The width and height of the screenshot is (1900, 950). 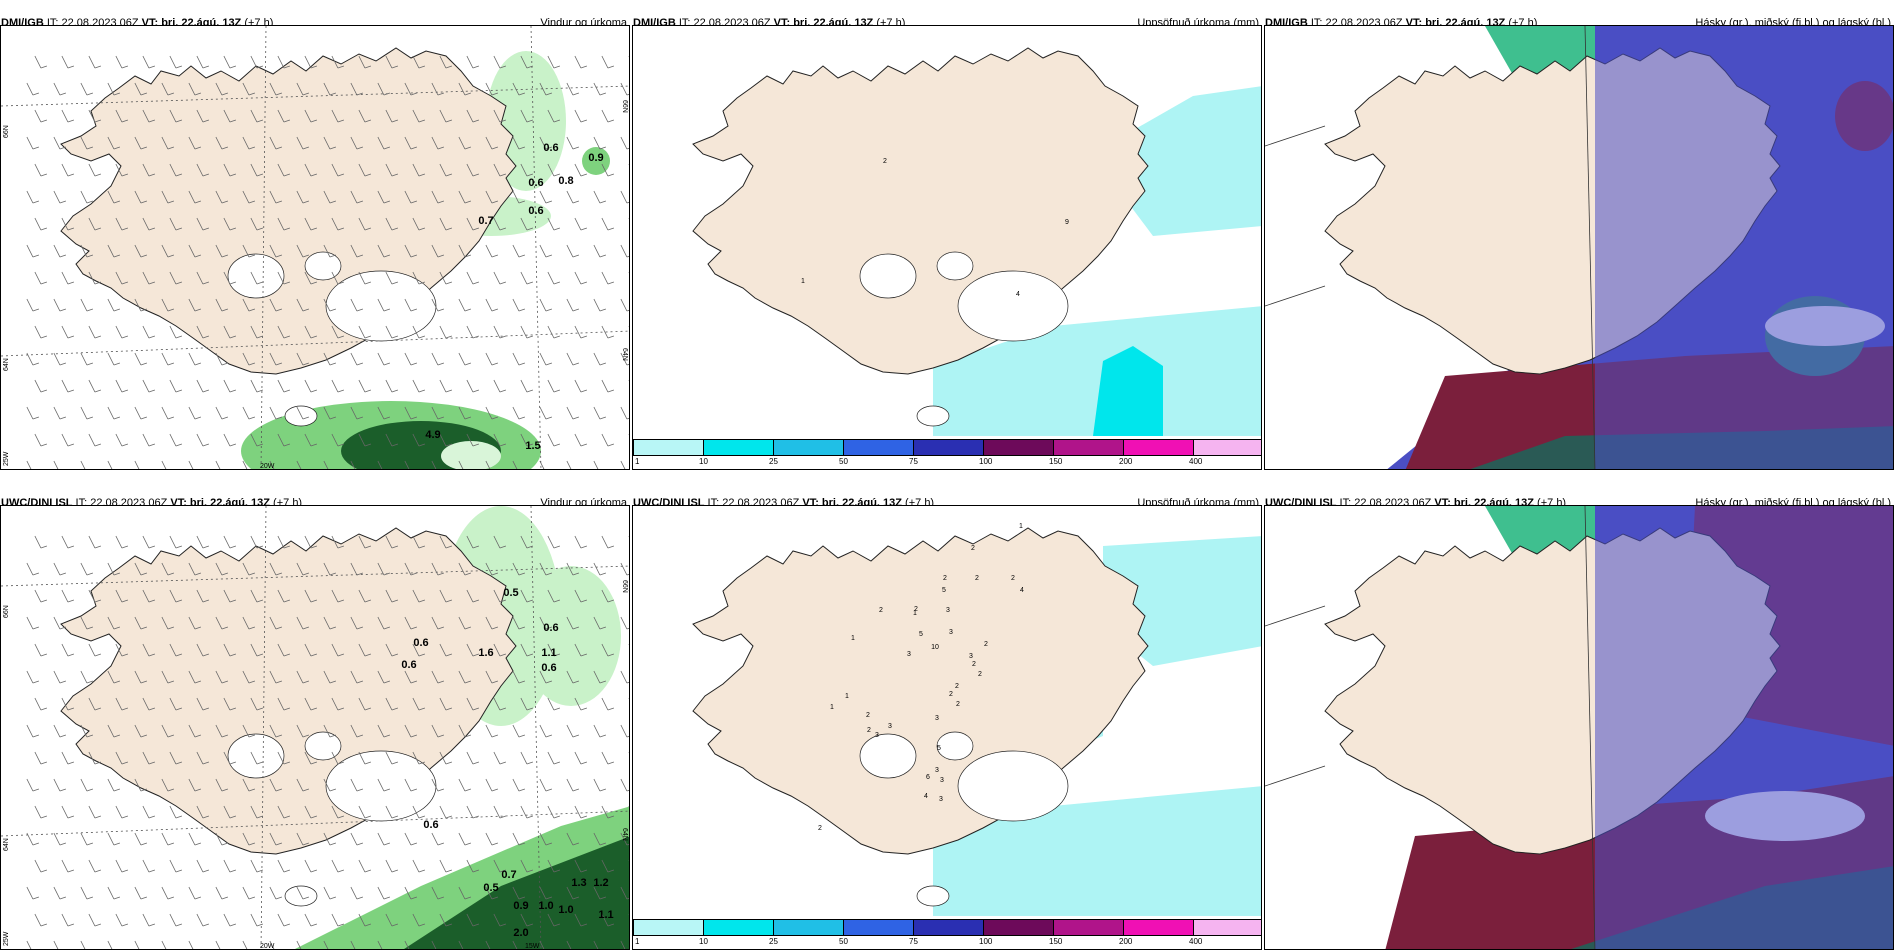 What do you see at coordinates (508, 875) in the screenshot?
I see `precip-label: 0.7` at bounding box center [508, 875].